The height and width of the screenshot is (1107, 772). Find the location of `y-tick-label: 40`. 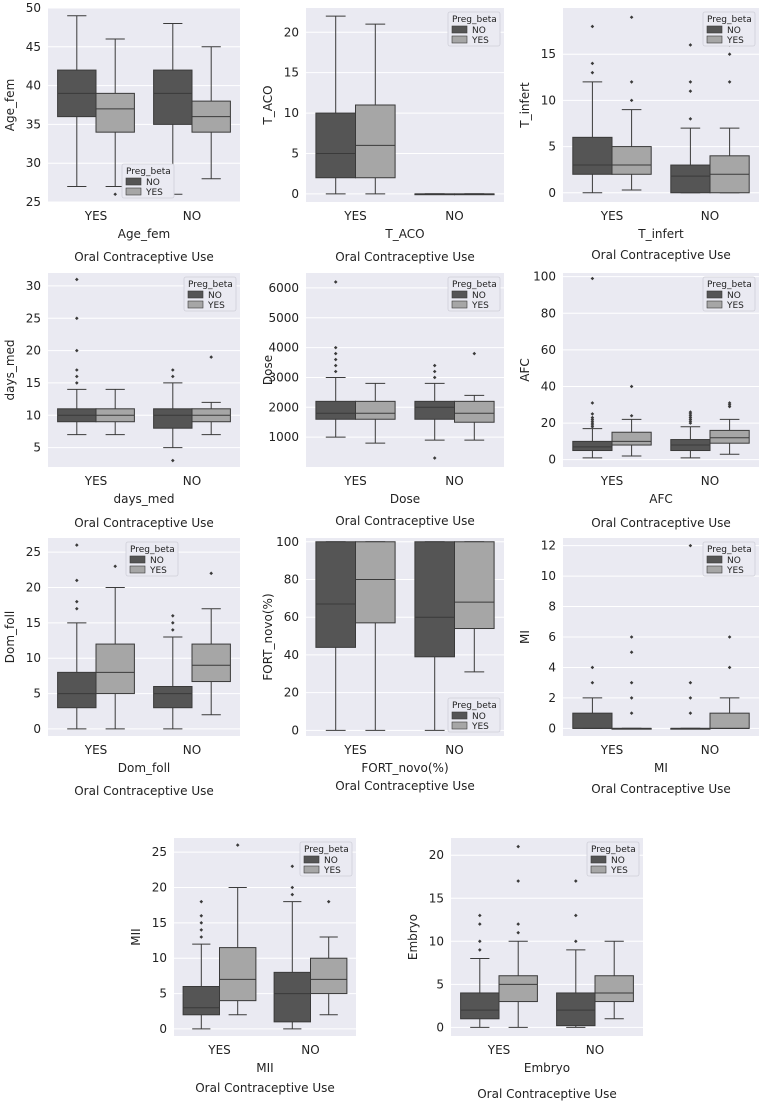

y-tick-label: 40 is located at coordinates (33, 86).